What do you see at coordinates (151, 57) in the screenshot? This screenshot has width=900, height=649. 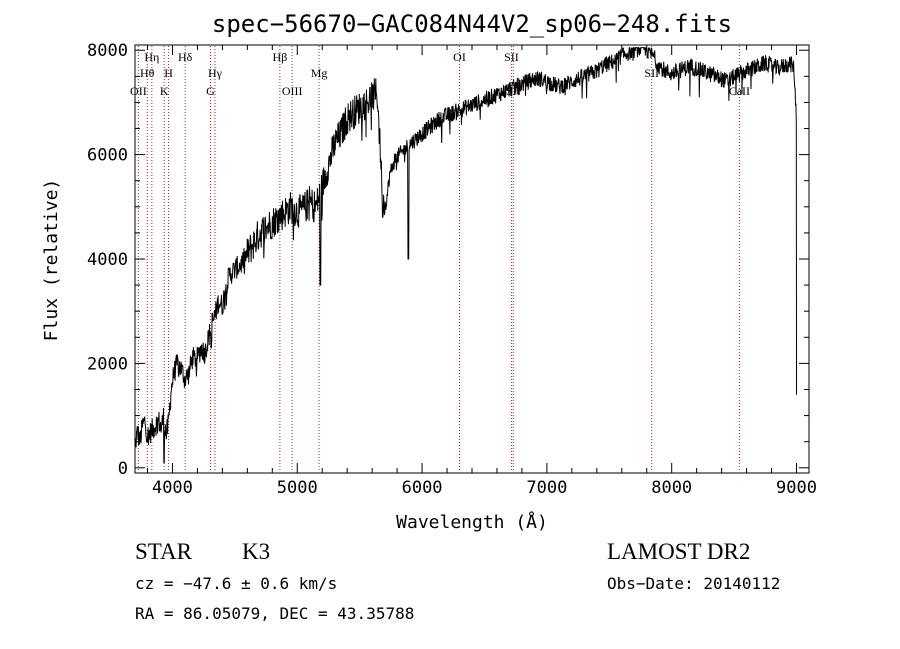 I see `spectral-line-label: Hη` at bounding box center [151, 57].